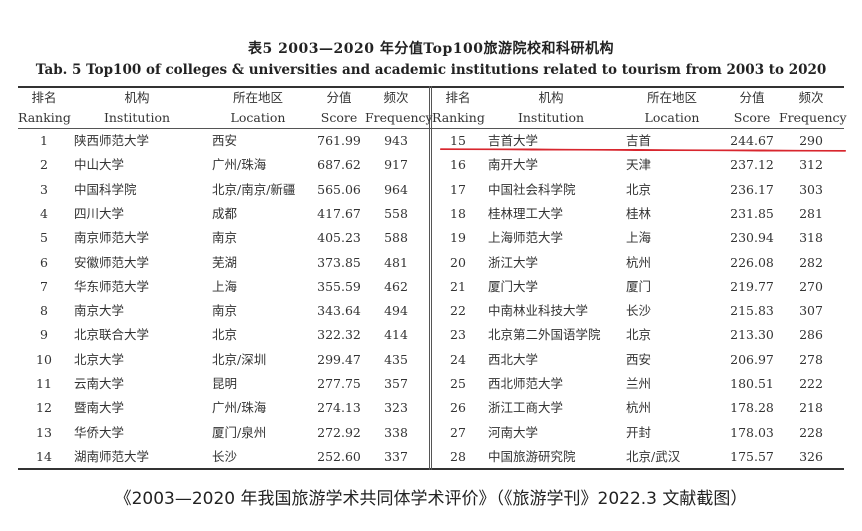 Image resolution: width=862 pixels, height=531 pixels. What do you see at coordinates (339, 432) in the screenshot?
I see `cell-score: 272.92` at bounding box center [339, 432].